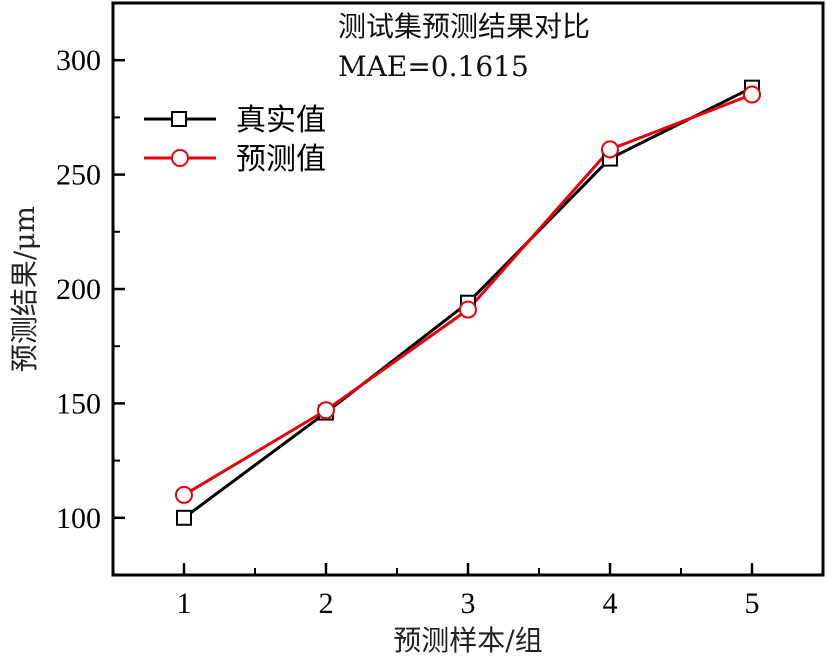 The height and width of the screenshot is (669, 827). Describe the element at coordinates (180, 158) in the screenshot. I see `legend-marker-circle` at that location.